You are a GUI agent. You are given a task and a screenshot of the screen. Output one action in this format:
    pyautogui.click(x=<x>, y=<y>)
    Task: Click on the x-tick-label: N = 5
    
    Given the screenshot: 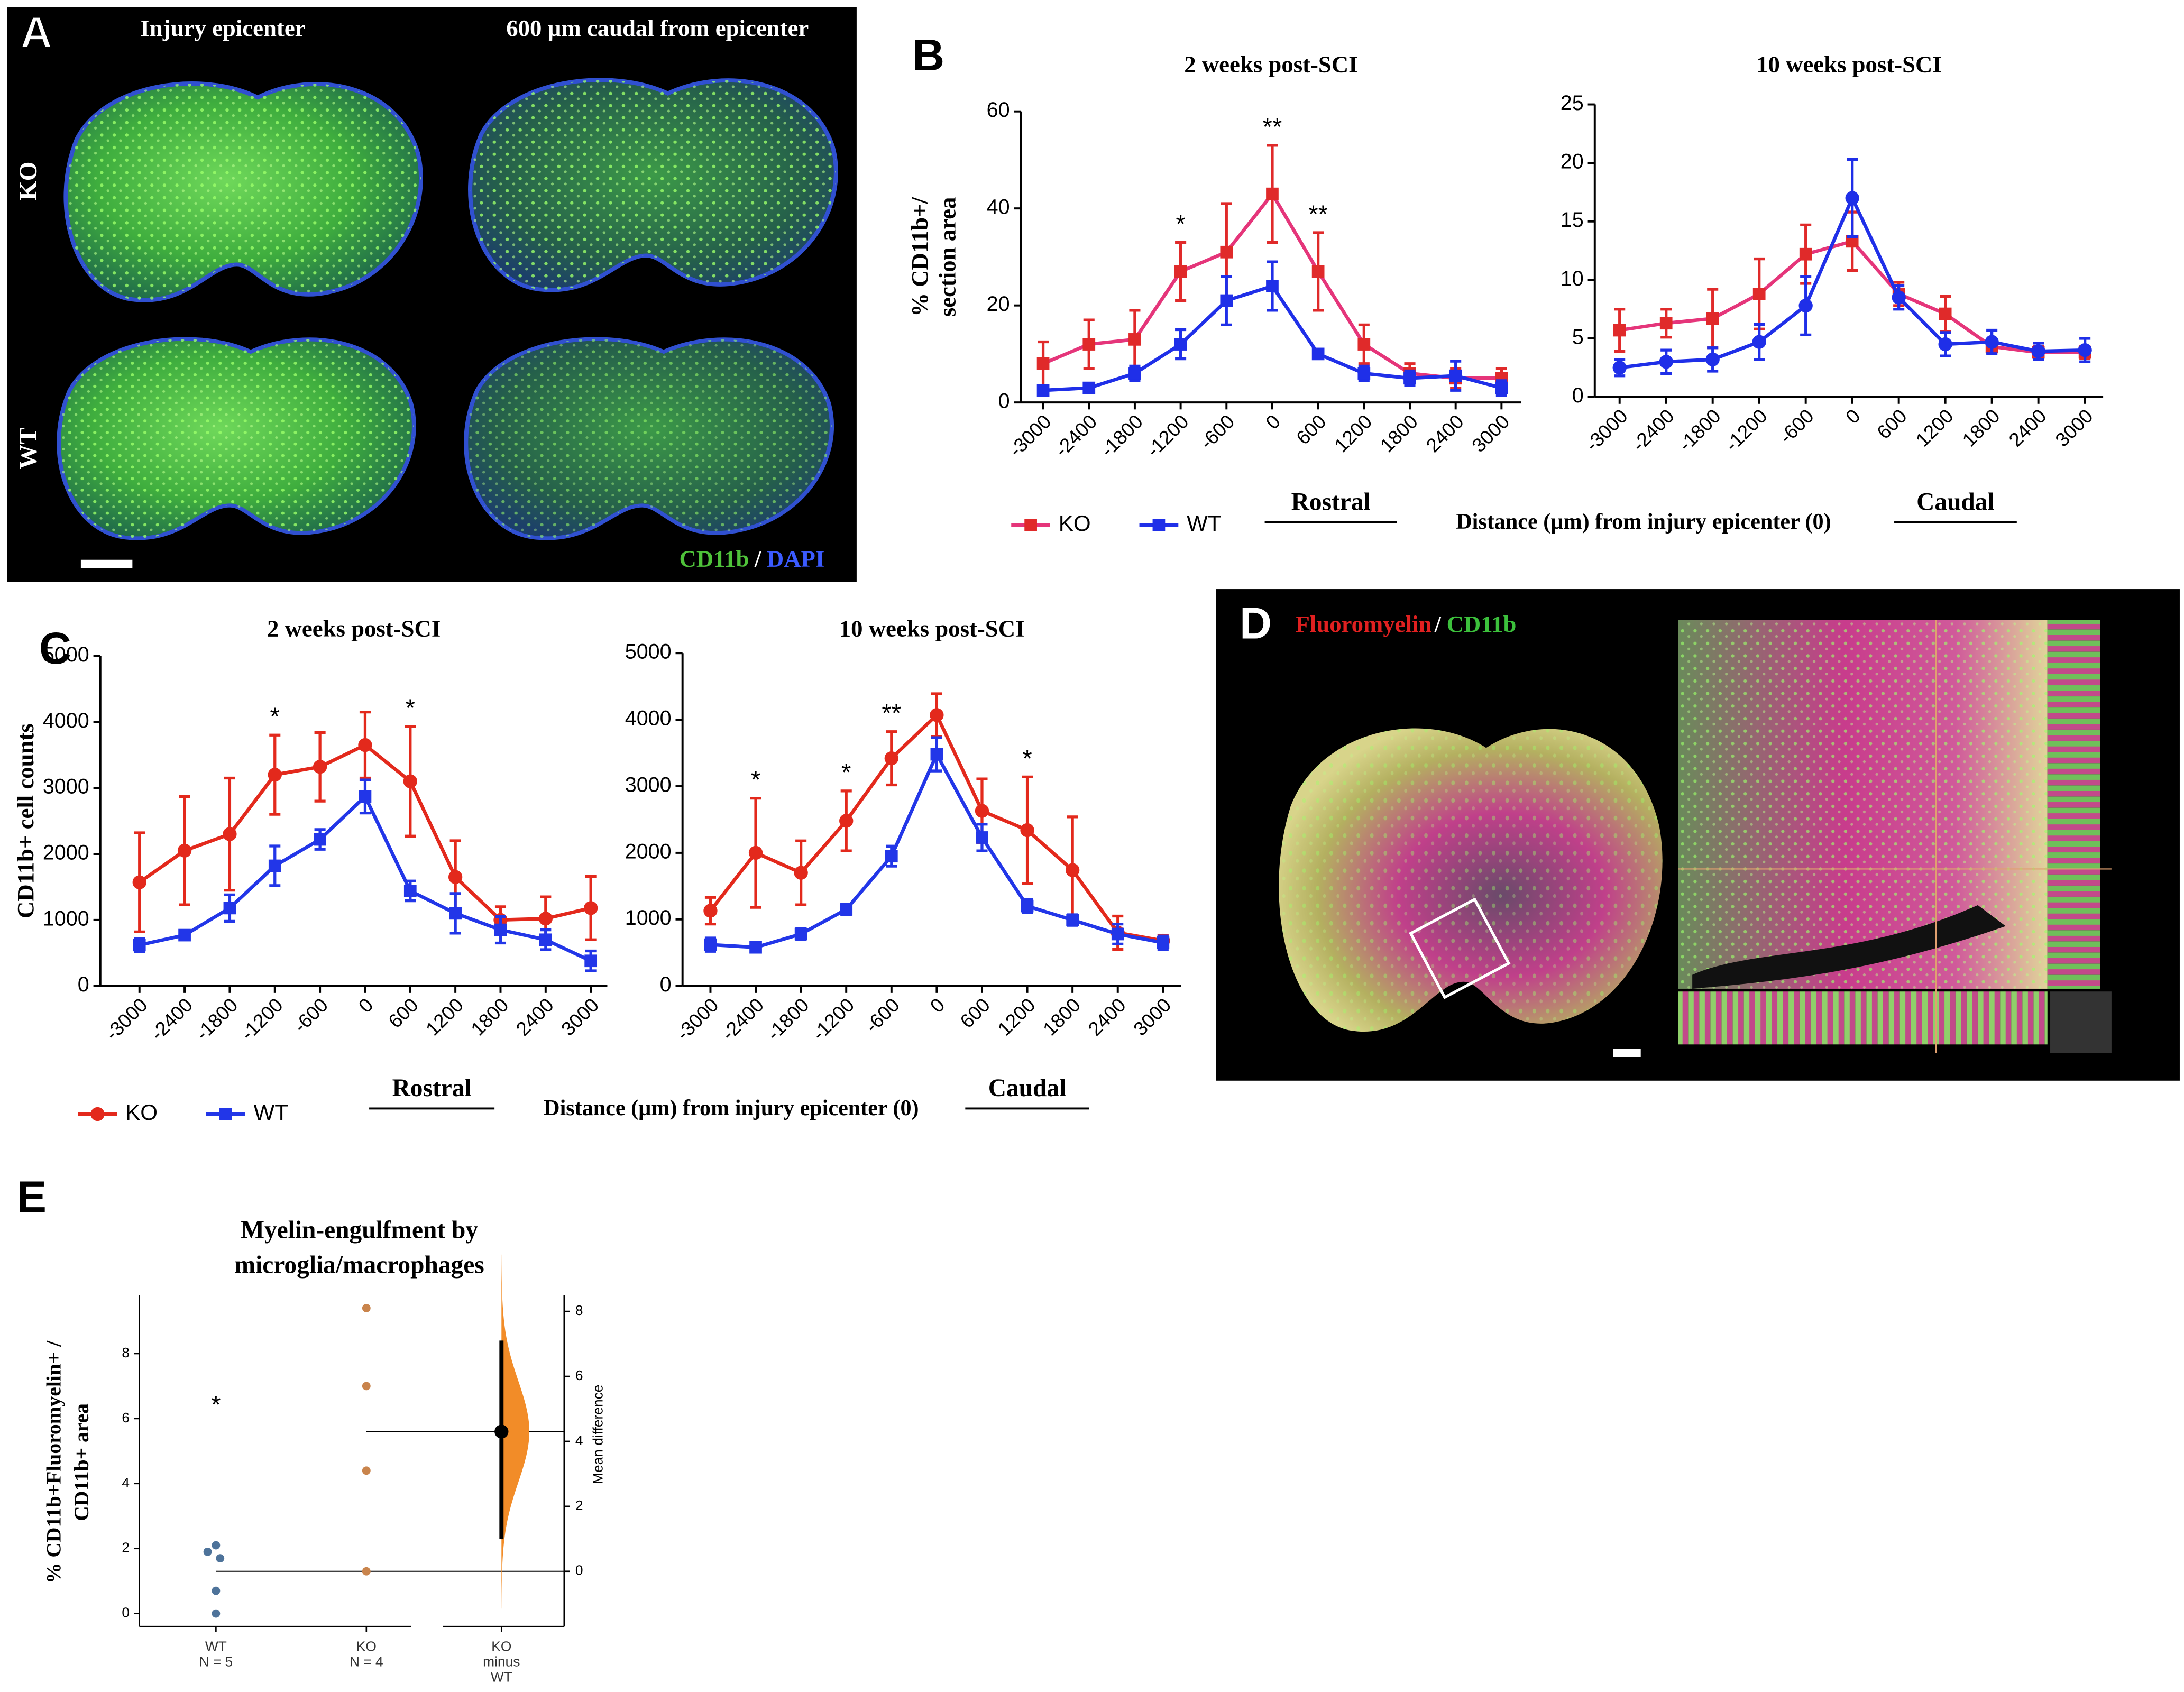 What is the action you would take?
    pyautogui.click(x=216, y=1662)
    